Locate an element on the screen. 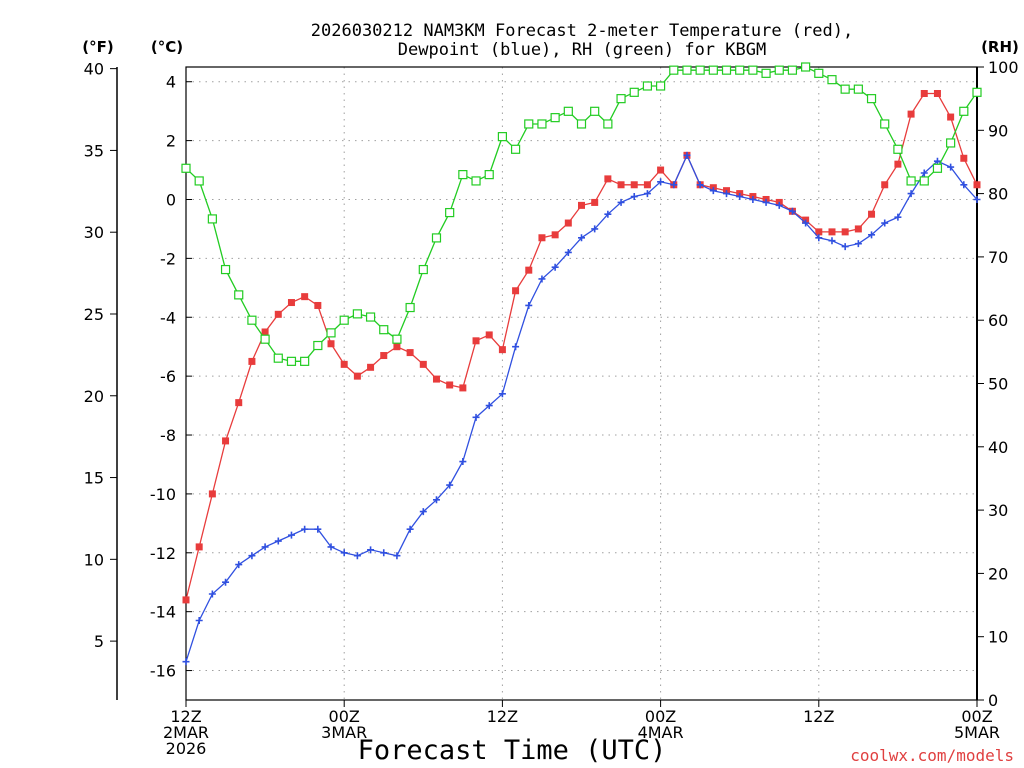 This screenshot has height=768, width=1024. fahrenheit-tick-label: 35 is located at coordinates (94, 150).